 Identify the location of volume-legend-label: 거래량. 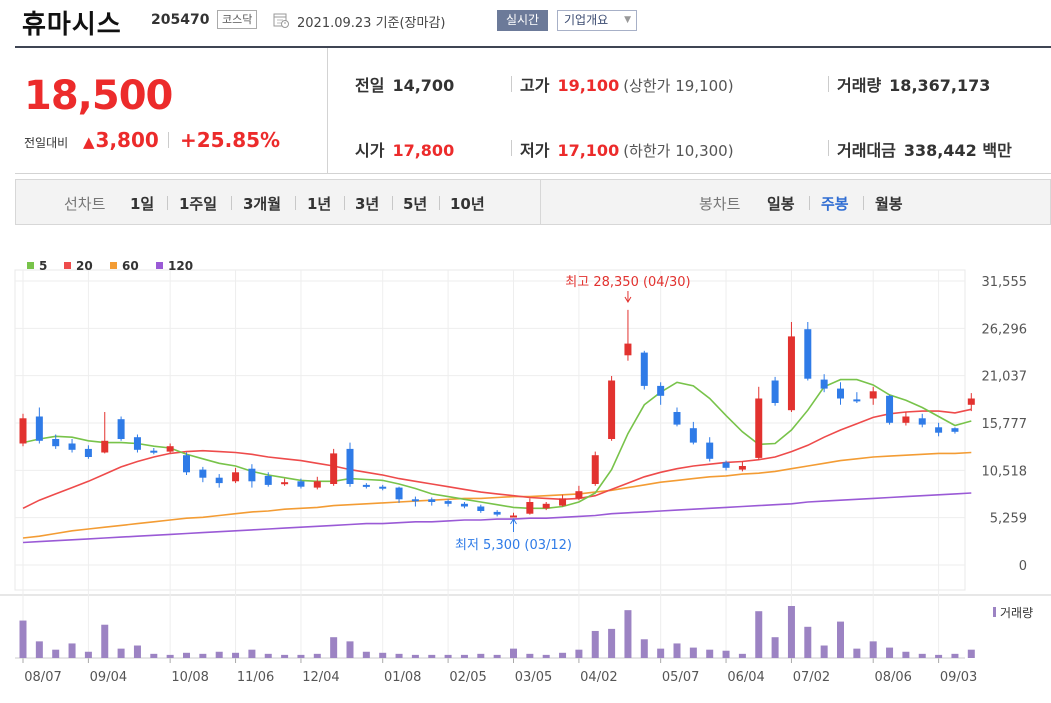
(1016, 613).